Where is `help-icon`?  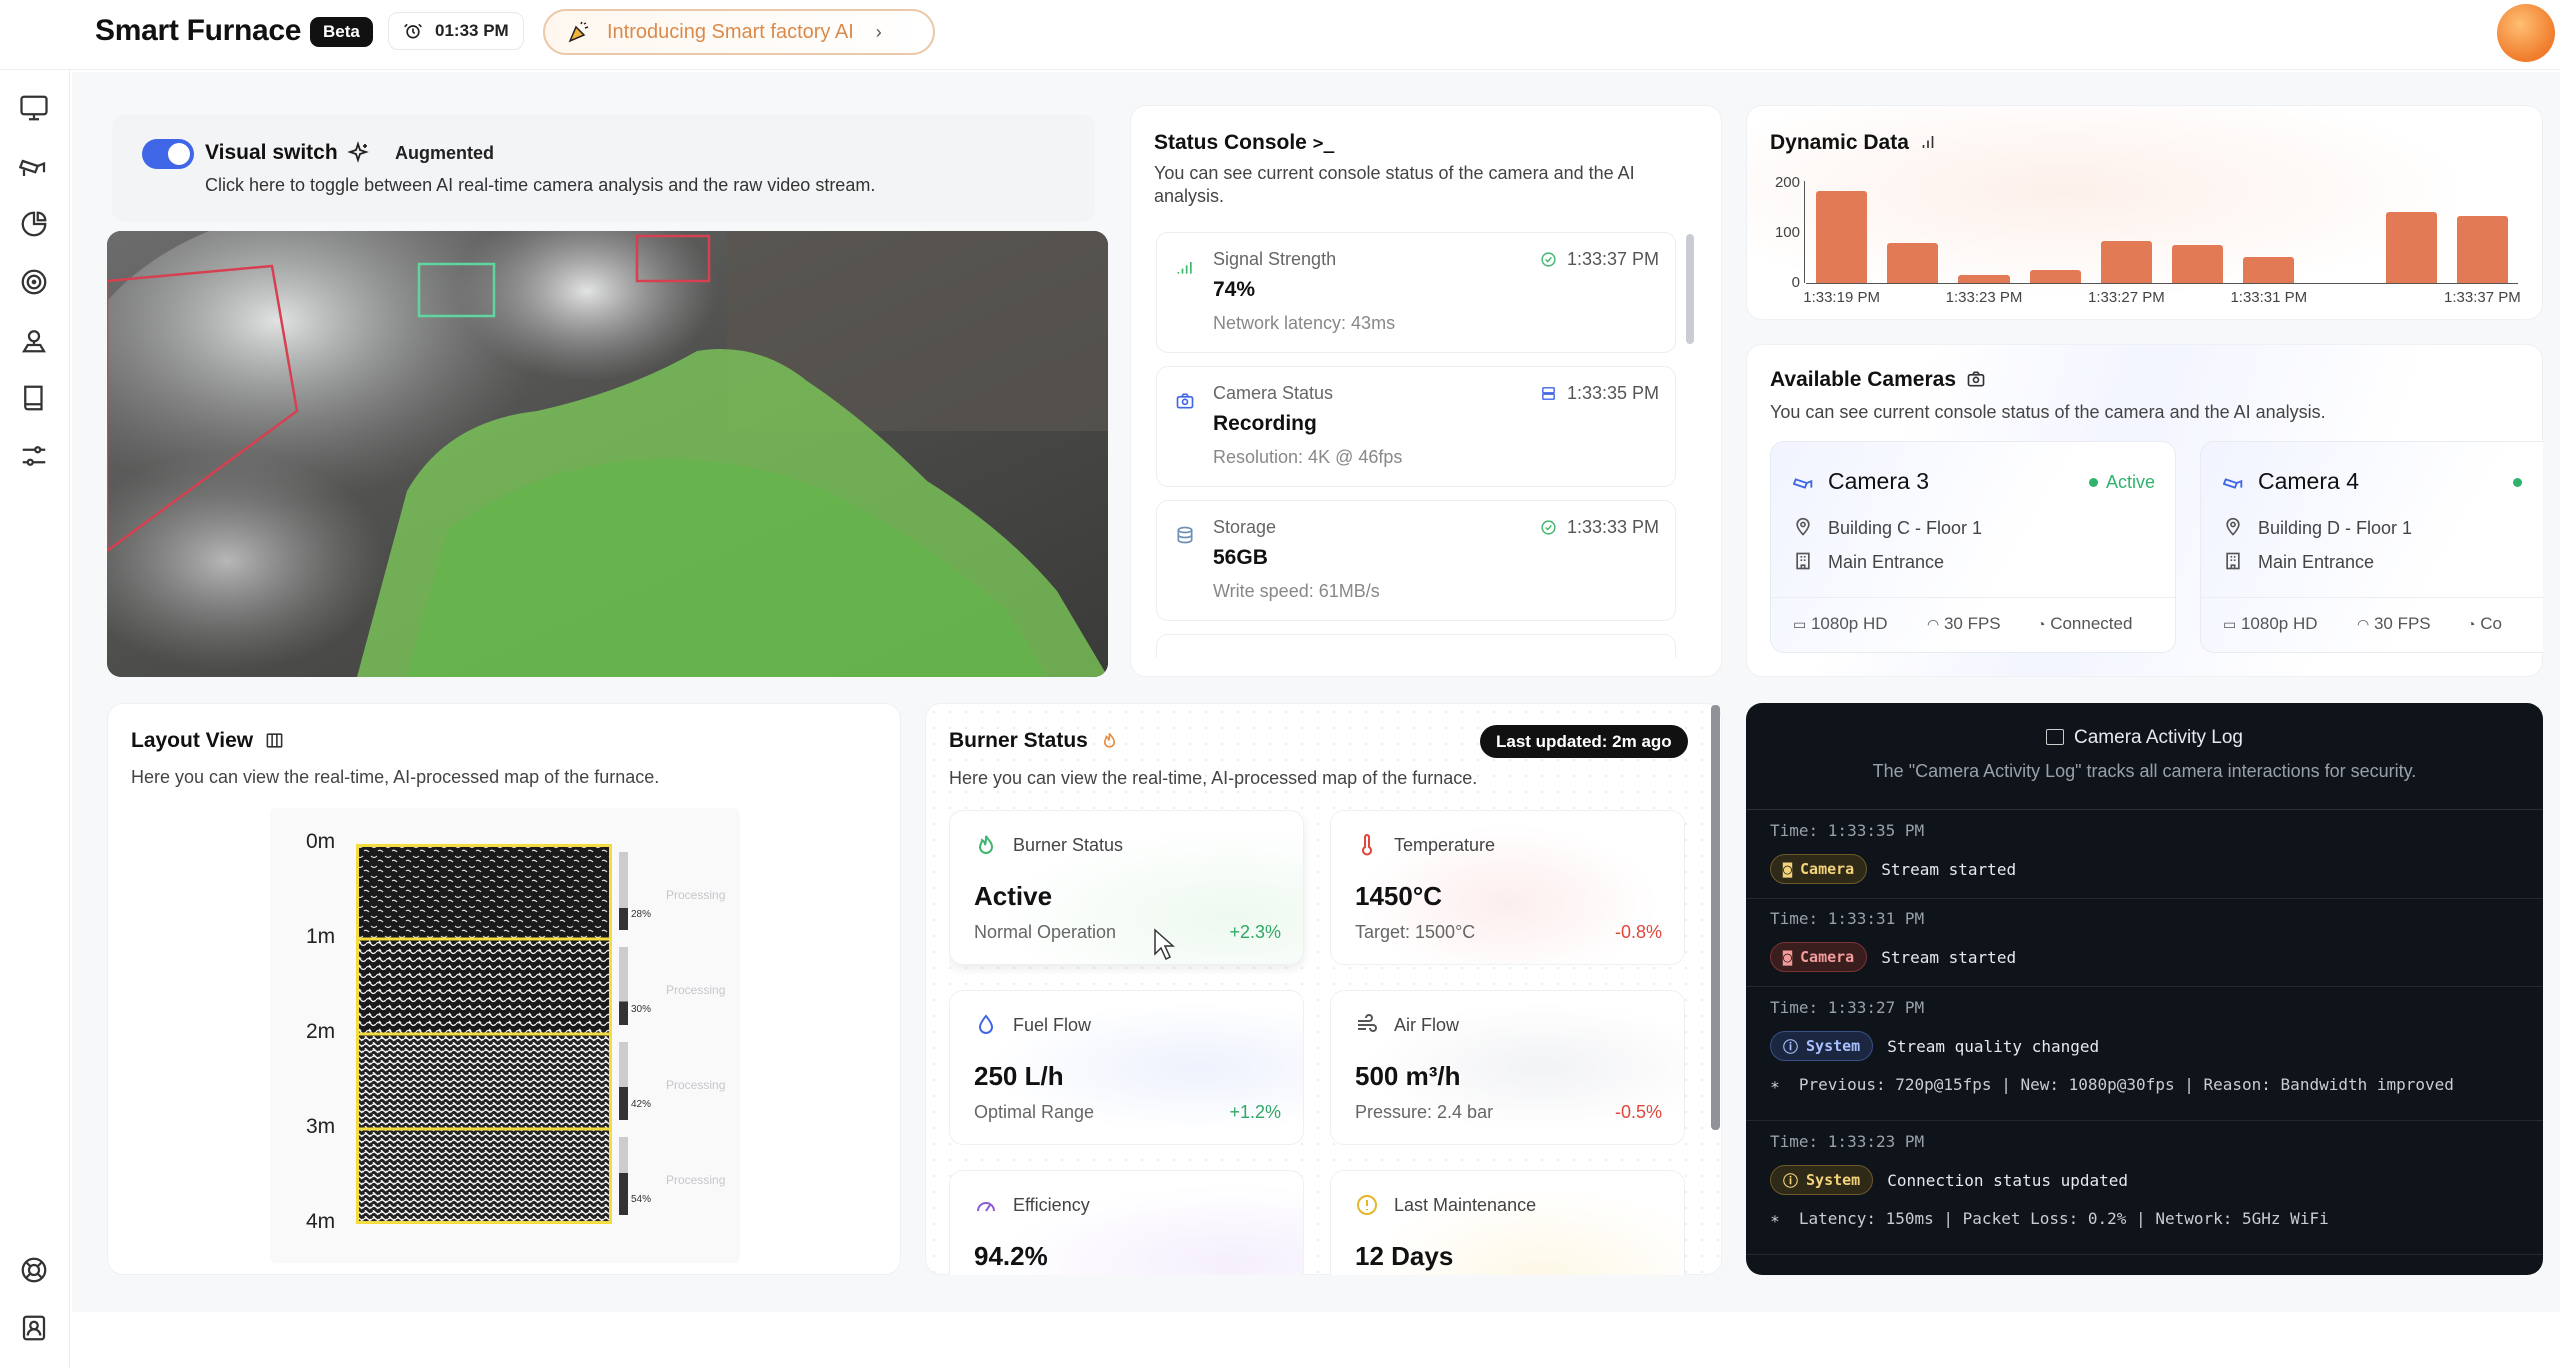
help-icon is located at coordinates (34, 1270).